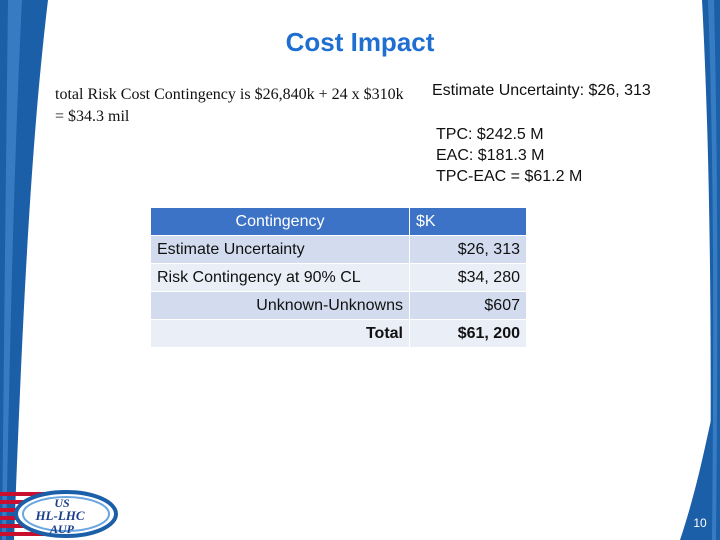  Describe the element at coordinates (468, 249) in the screenshot. I see `row-value: $26, 313` at that location.